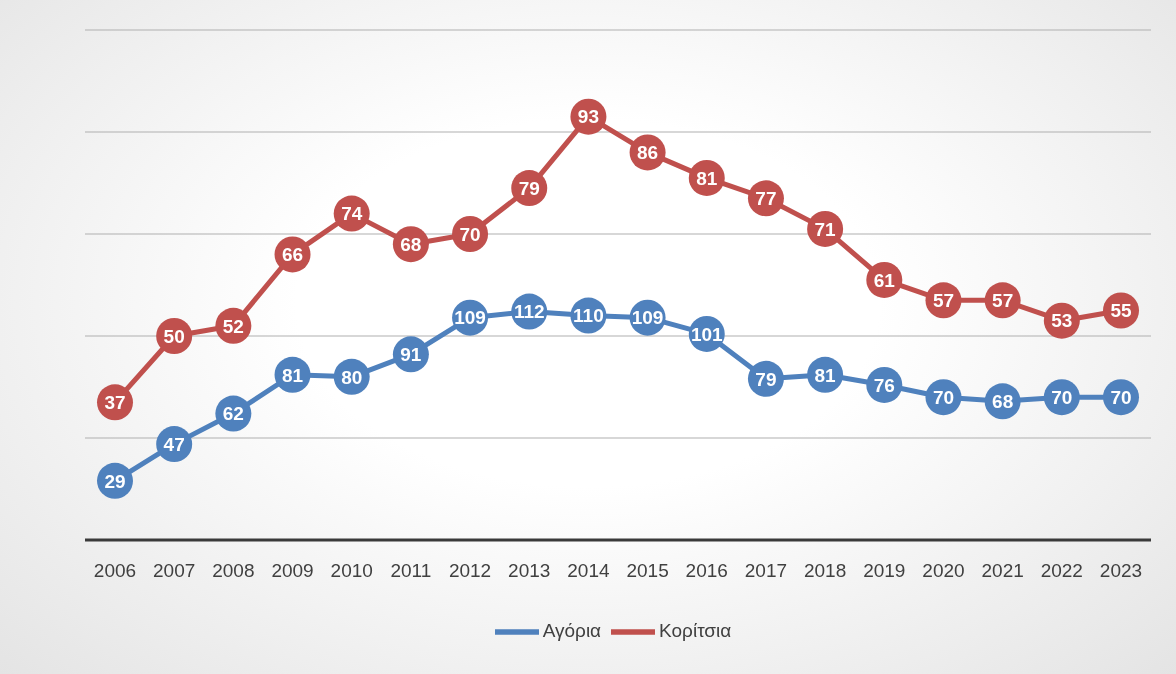 This screenshot has height=674, width=1176. What do you see at coordinates (647, 571) in the screenshot?
I see `x-tick-label: 2015` at bounding box center [647, 571].